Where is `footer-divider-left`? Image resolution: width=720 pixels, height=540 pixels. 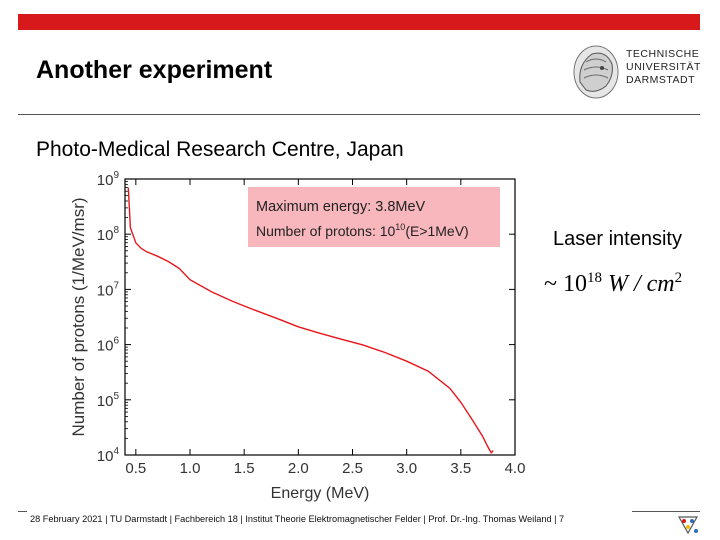 footer-divider-left is located at coordinates (22, 511).